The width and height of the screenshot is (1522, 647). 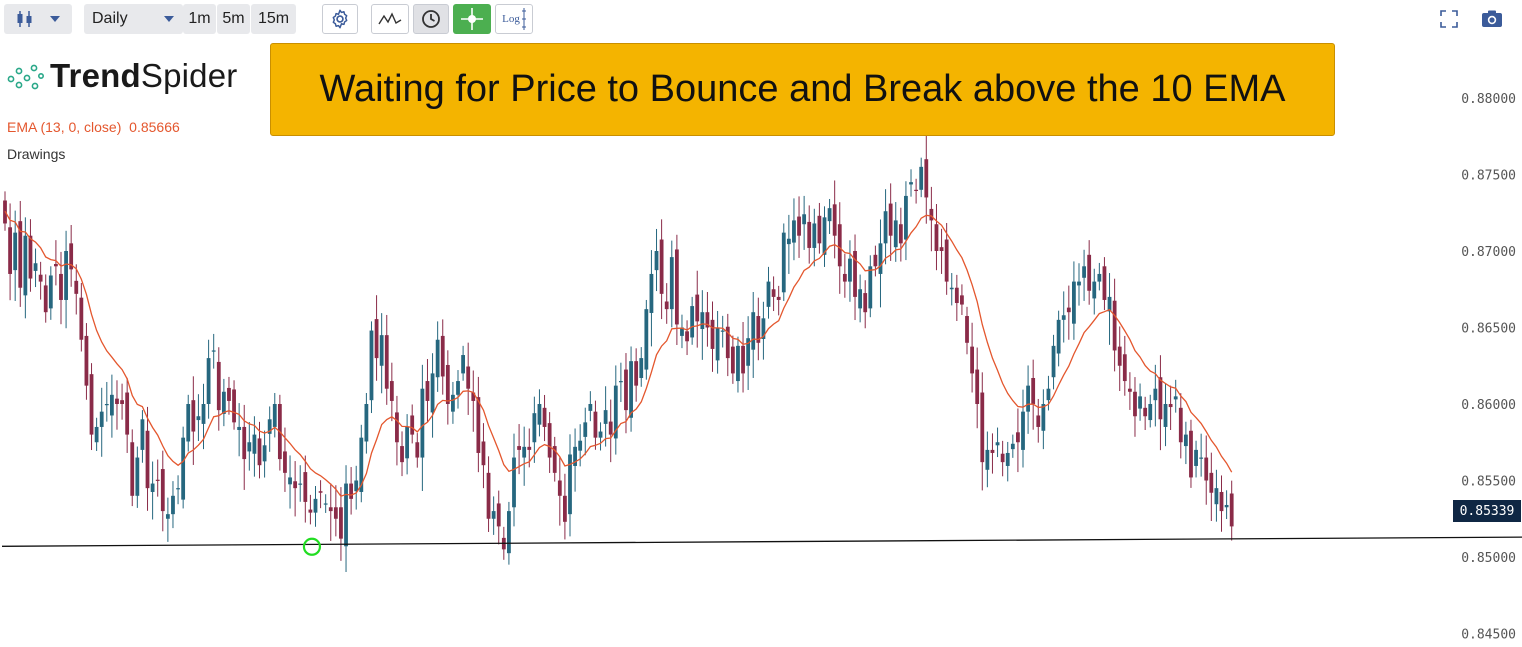 What do you see at coordinates (472, 19) in the screenshot?
I see `crosshair-button` at bounding box center [472, 19].